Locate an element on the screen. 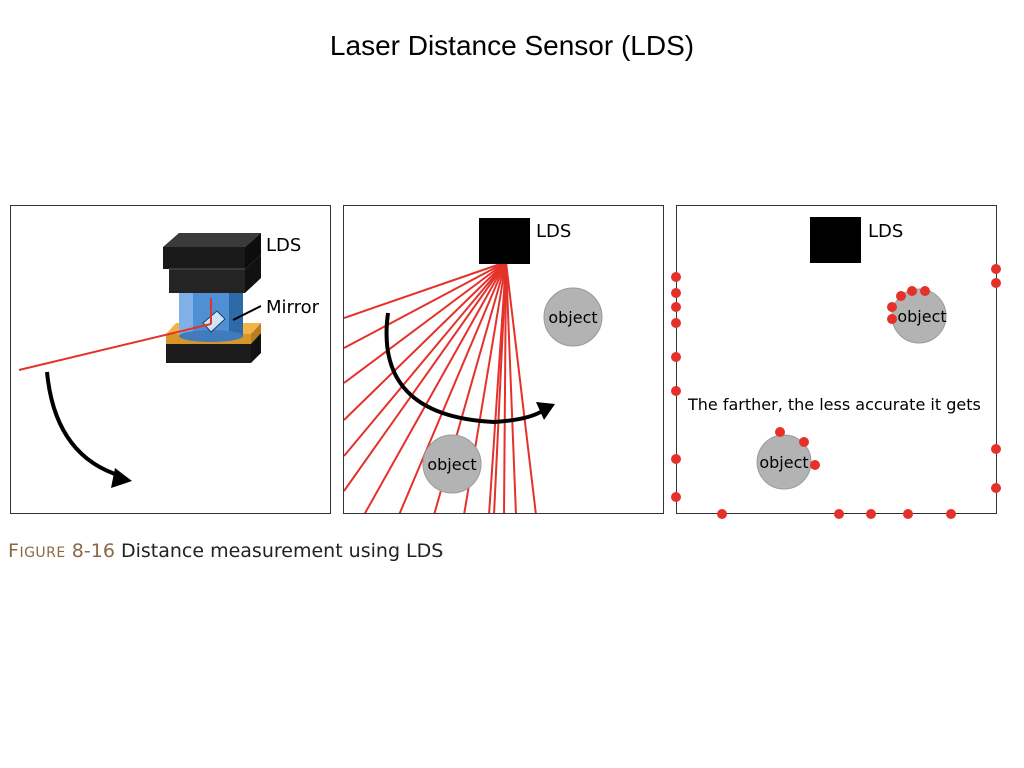 The image size is (1024, 768). panel-lds-device: LDS Mirror is located at coordinates (170, 359).